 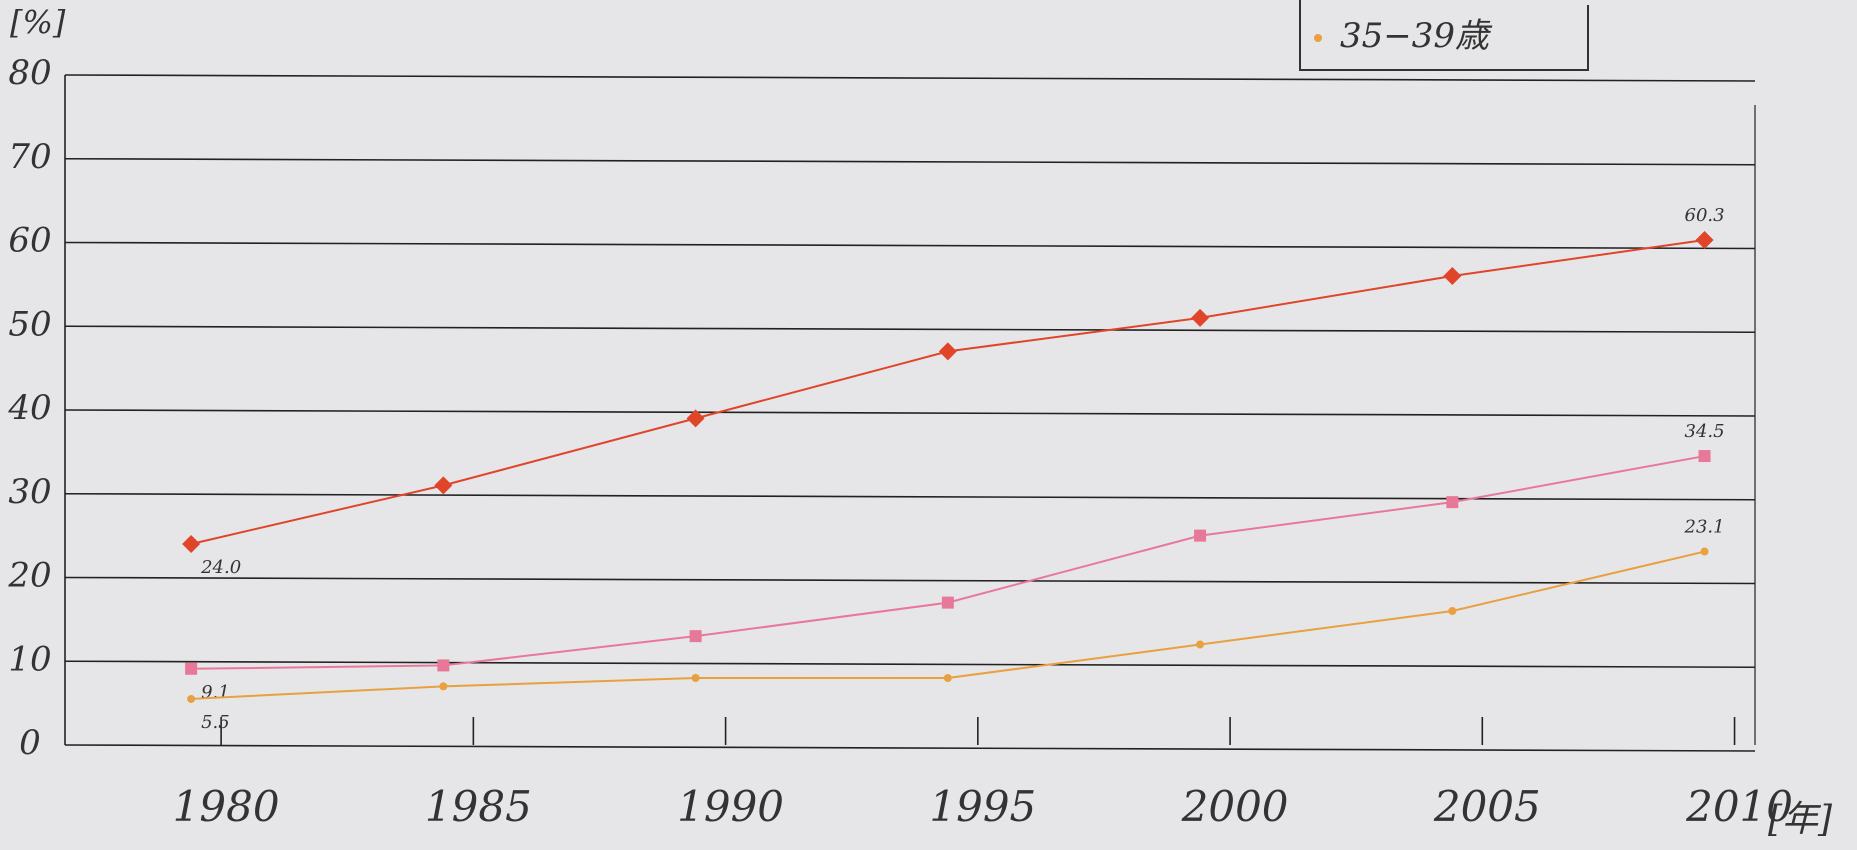 What do you see at coordinates (29, 576) in the screenshot?
I see `y-tick-label: 20` at bounding box center [29, 576].